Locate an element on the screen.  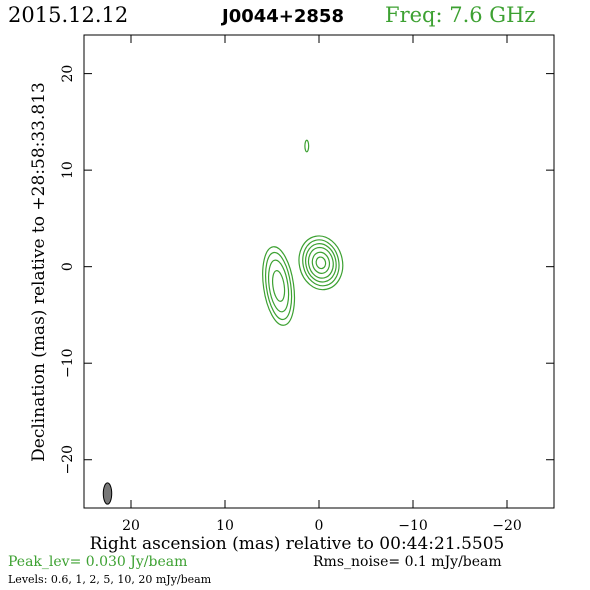
x-tick-label: 0 is located at coordinates (319, 526).